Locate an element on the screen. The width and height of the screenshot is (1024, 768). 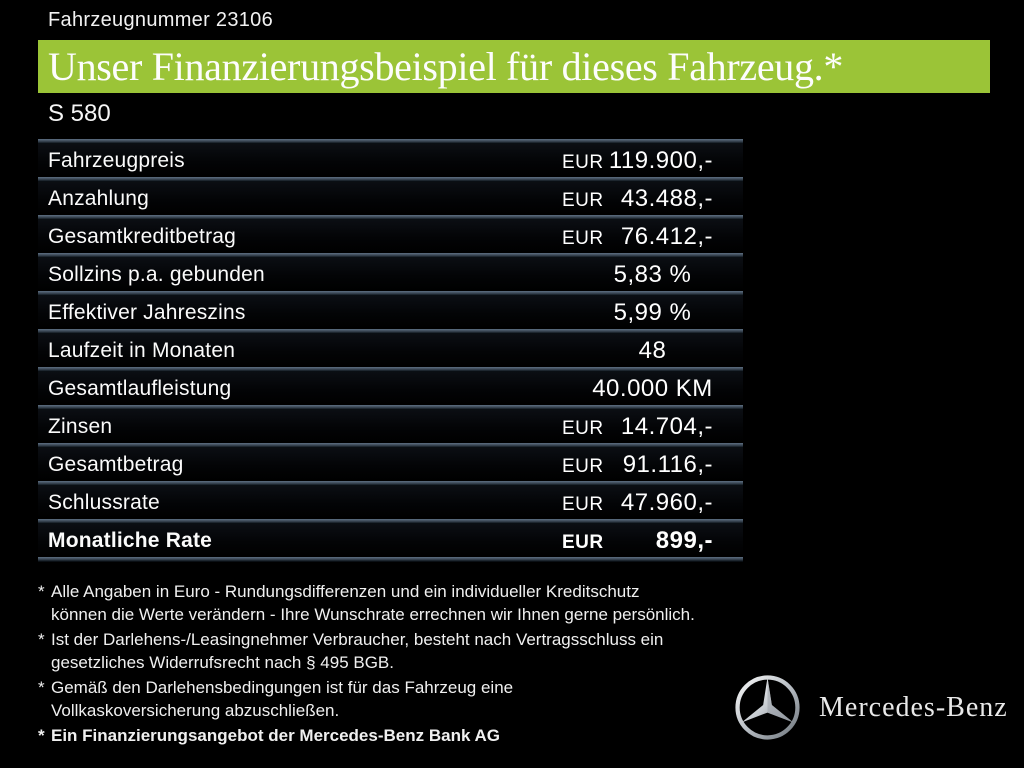
row-label: Monatliche Rate is located at coordinates (130, 540).